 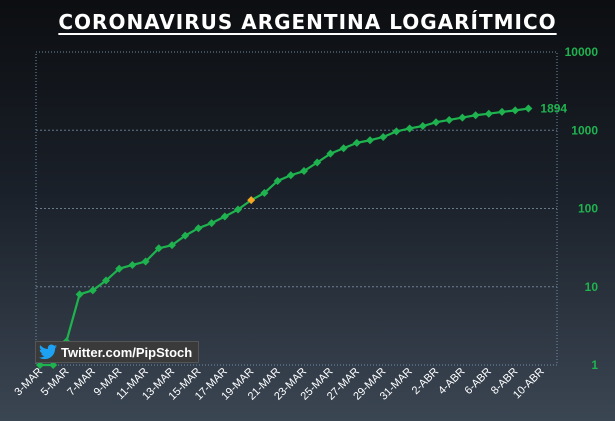 I want to click on watermark-text: Twitter.com/PipStoch, so click(x=127, y=352).